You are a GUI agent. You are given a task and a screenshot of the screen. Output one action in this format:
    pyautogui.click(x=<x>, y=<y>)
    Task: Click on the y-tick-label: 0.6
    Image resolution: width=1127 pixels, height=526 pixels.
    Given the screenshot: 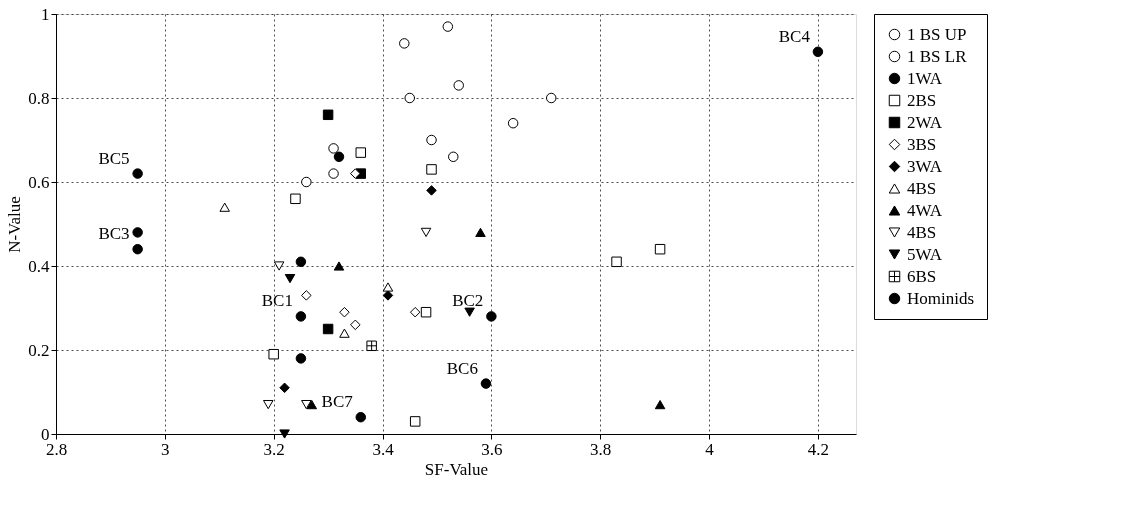 What is the action you would take?
    pyautogui.click(x=39, y=182)
    